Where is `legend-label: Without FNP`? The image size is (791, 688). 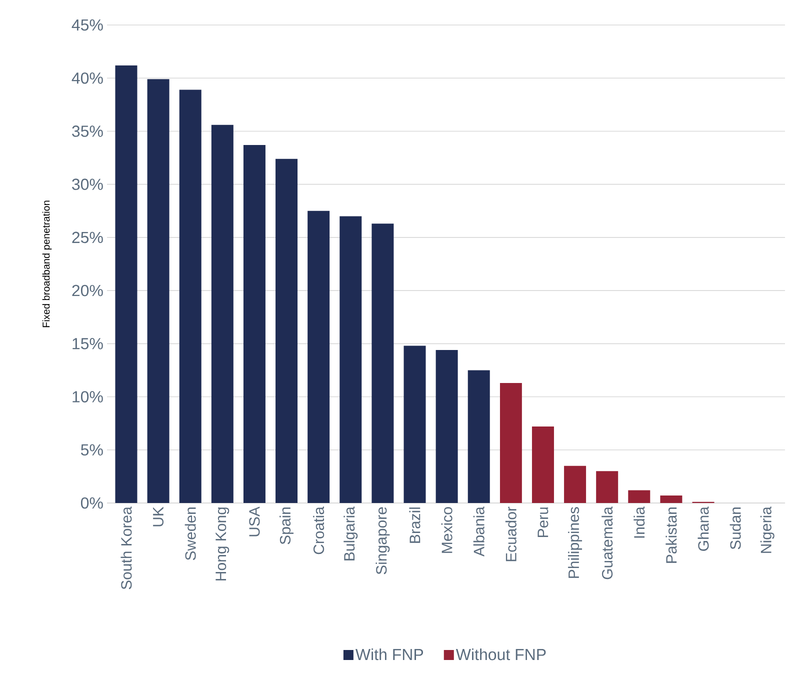
legend-label: Without FNP is located at coordinates (501, 654).